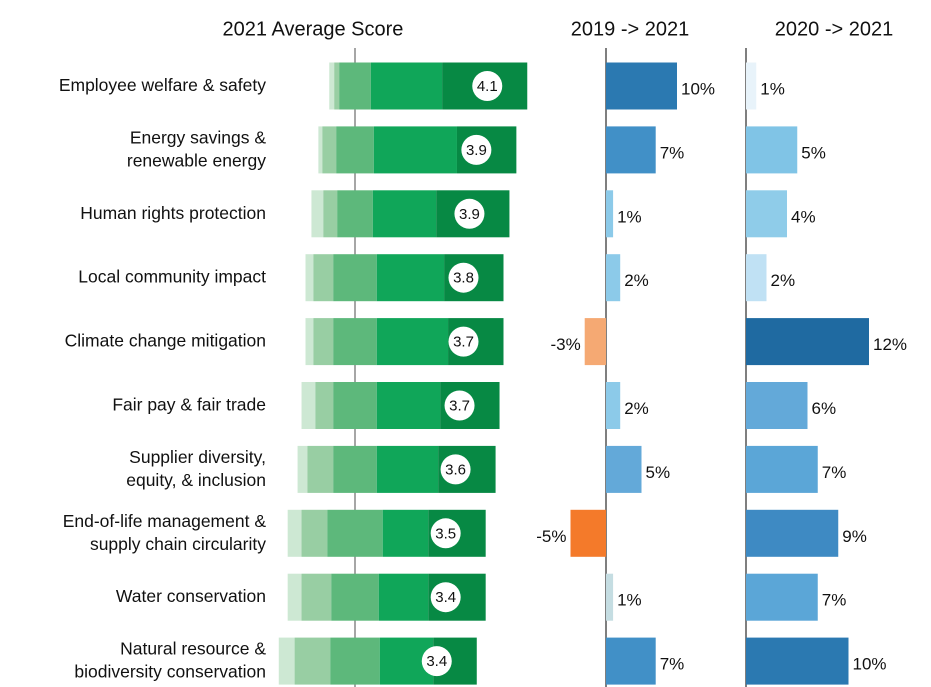  What do you see at coordinates (565, 344) in the screenshot?
I see `value-label: -3%` at bounding box center [565, 344].